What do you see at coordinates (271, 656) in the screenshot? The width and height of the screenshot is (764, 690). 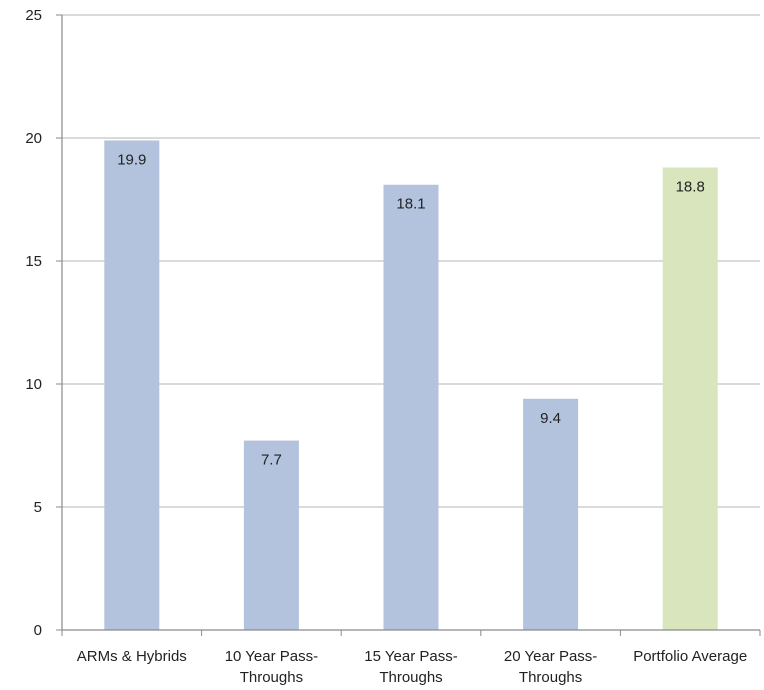 I see `x-category-label: 10 Year Pass-` at bounding box center [271, 656].